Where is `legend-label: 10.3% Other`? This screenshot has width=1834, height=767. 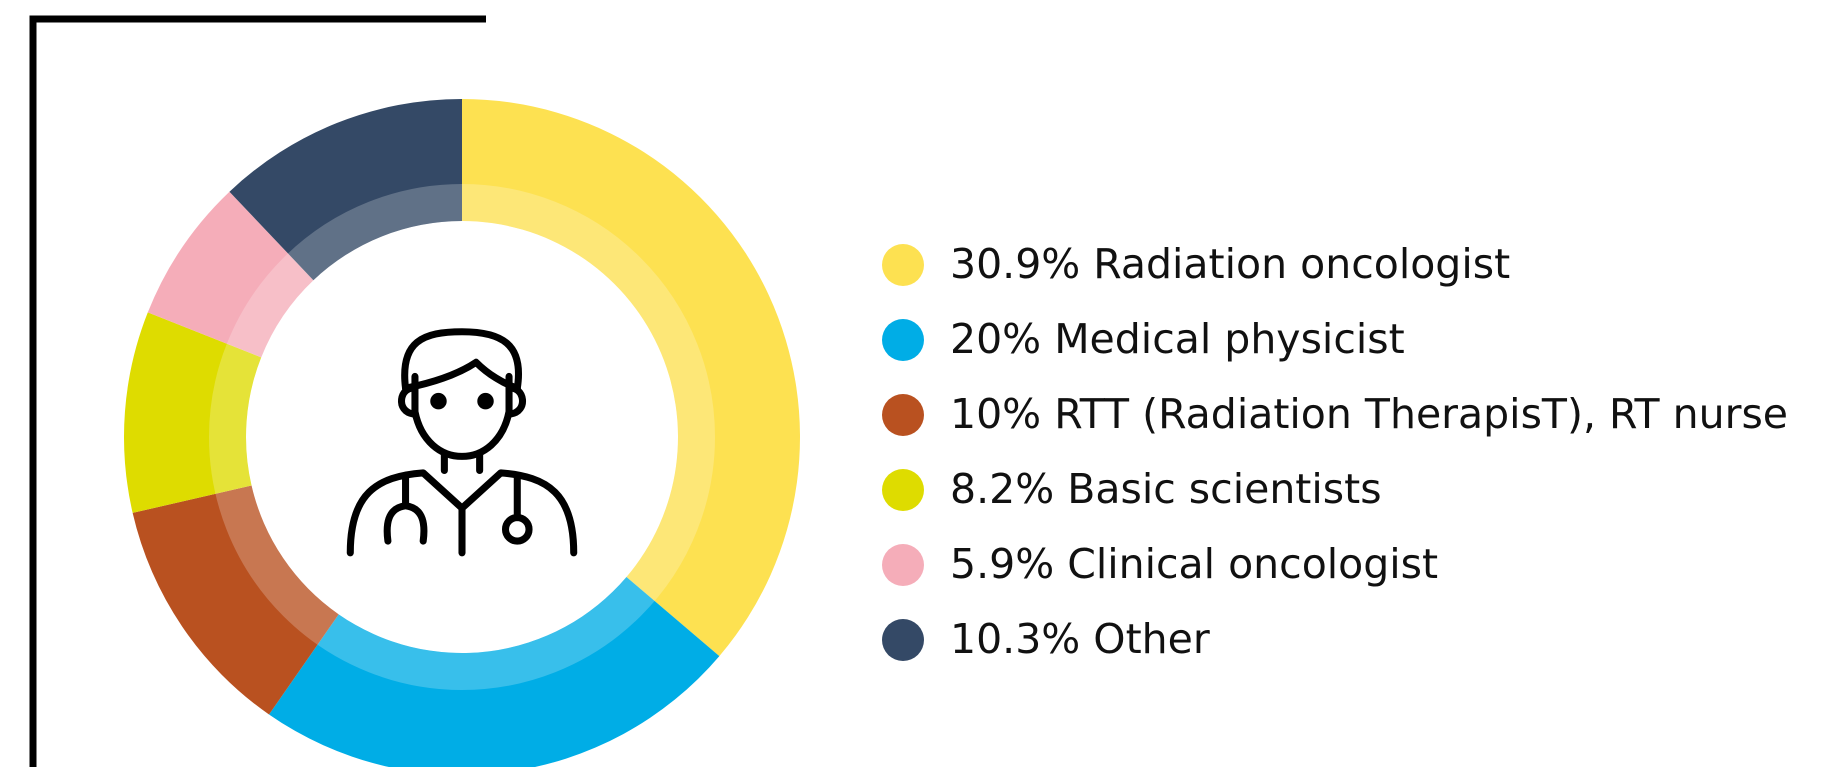
legend-label: 10.3% Other is located at coordinates (1080, 639).